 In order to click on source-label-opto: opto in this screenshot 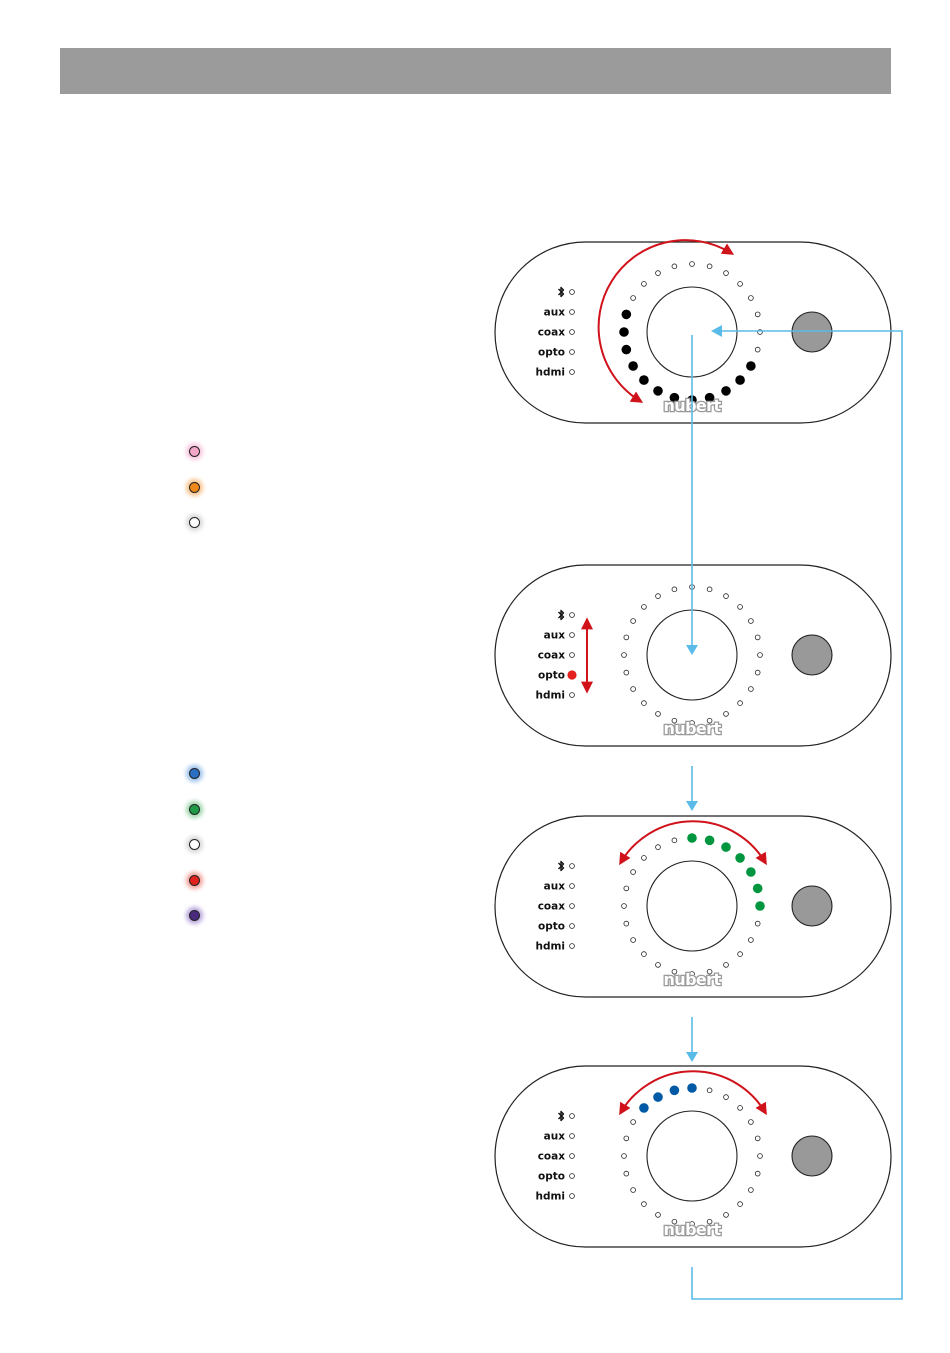, I will do `click(551, 676)`.